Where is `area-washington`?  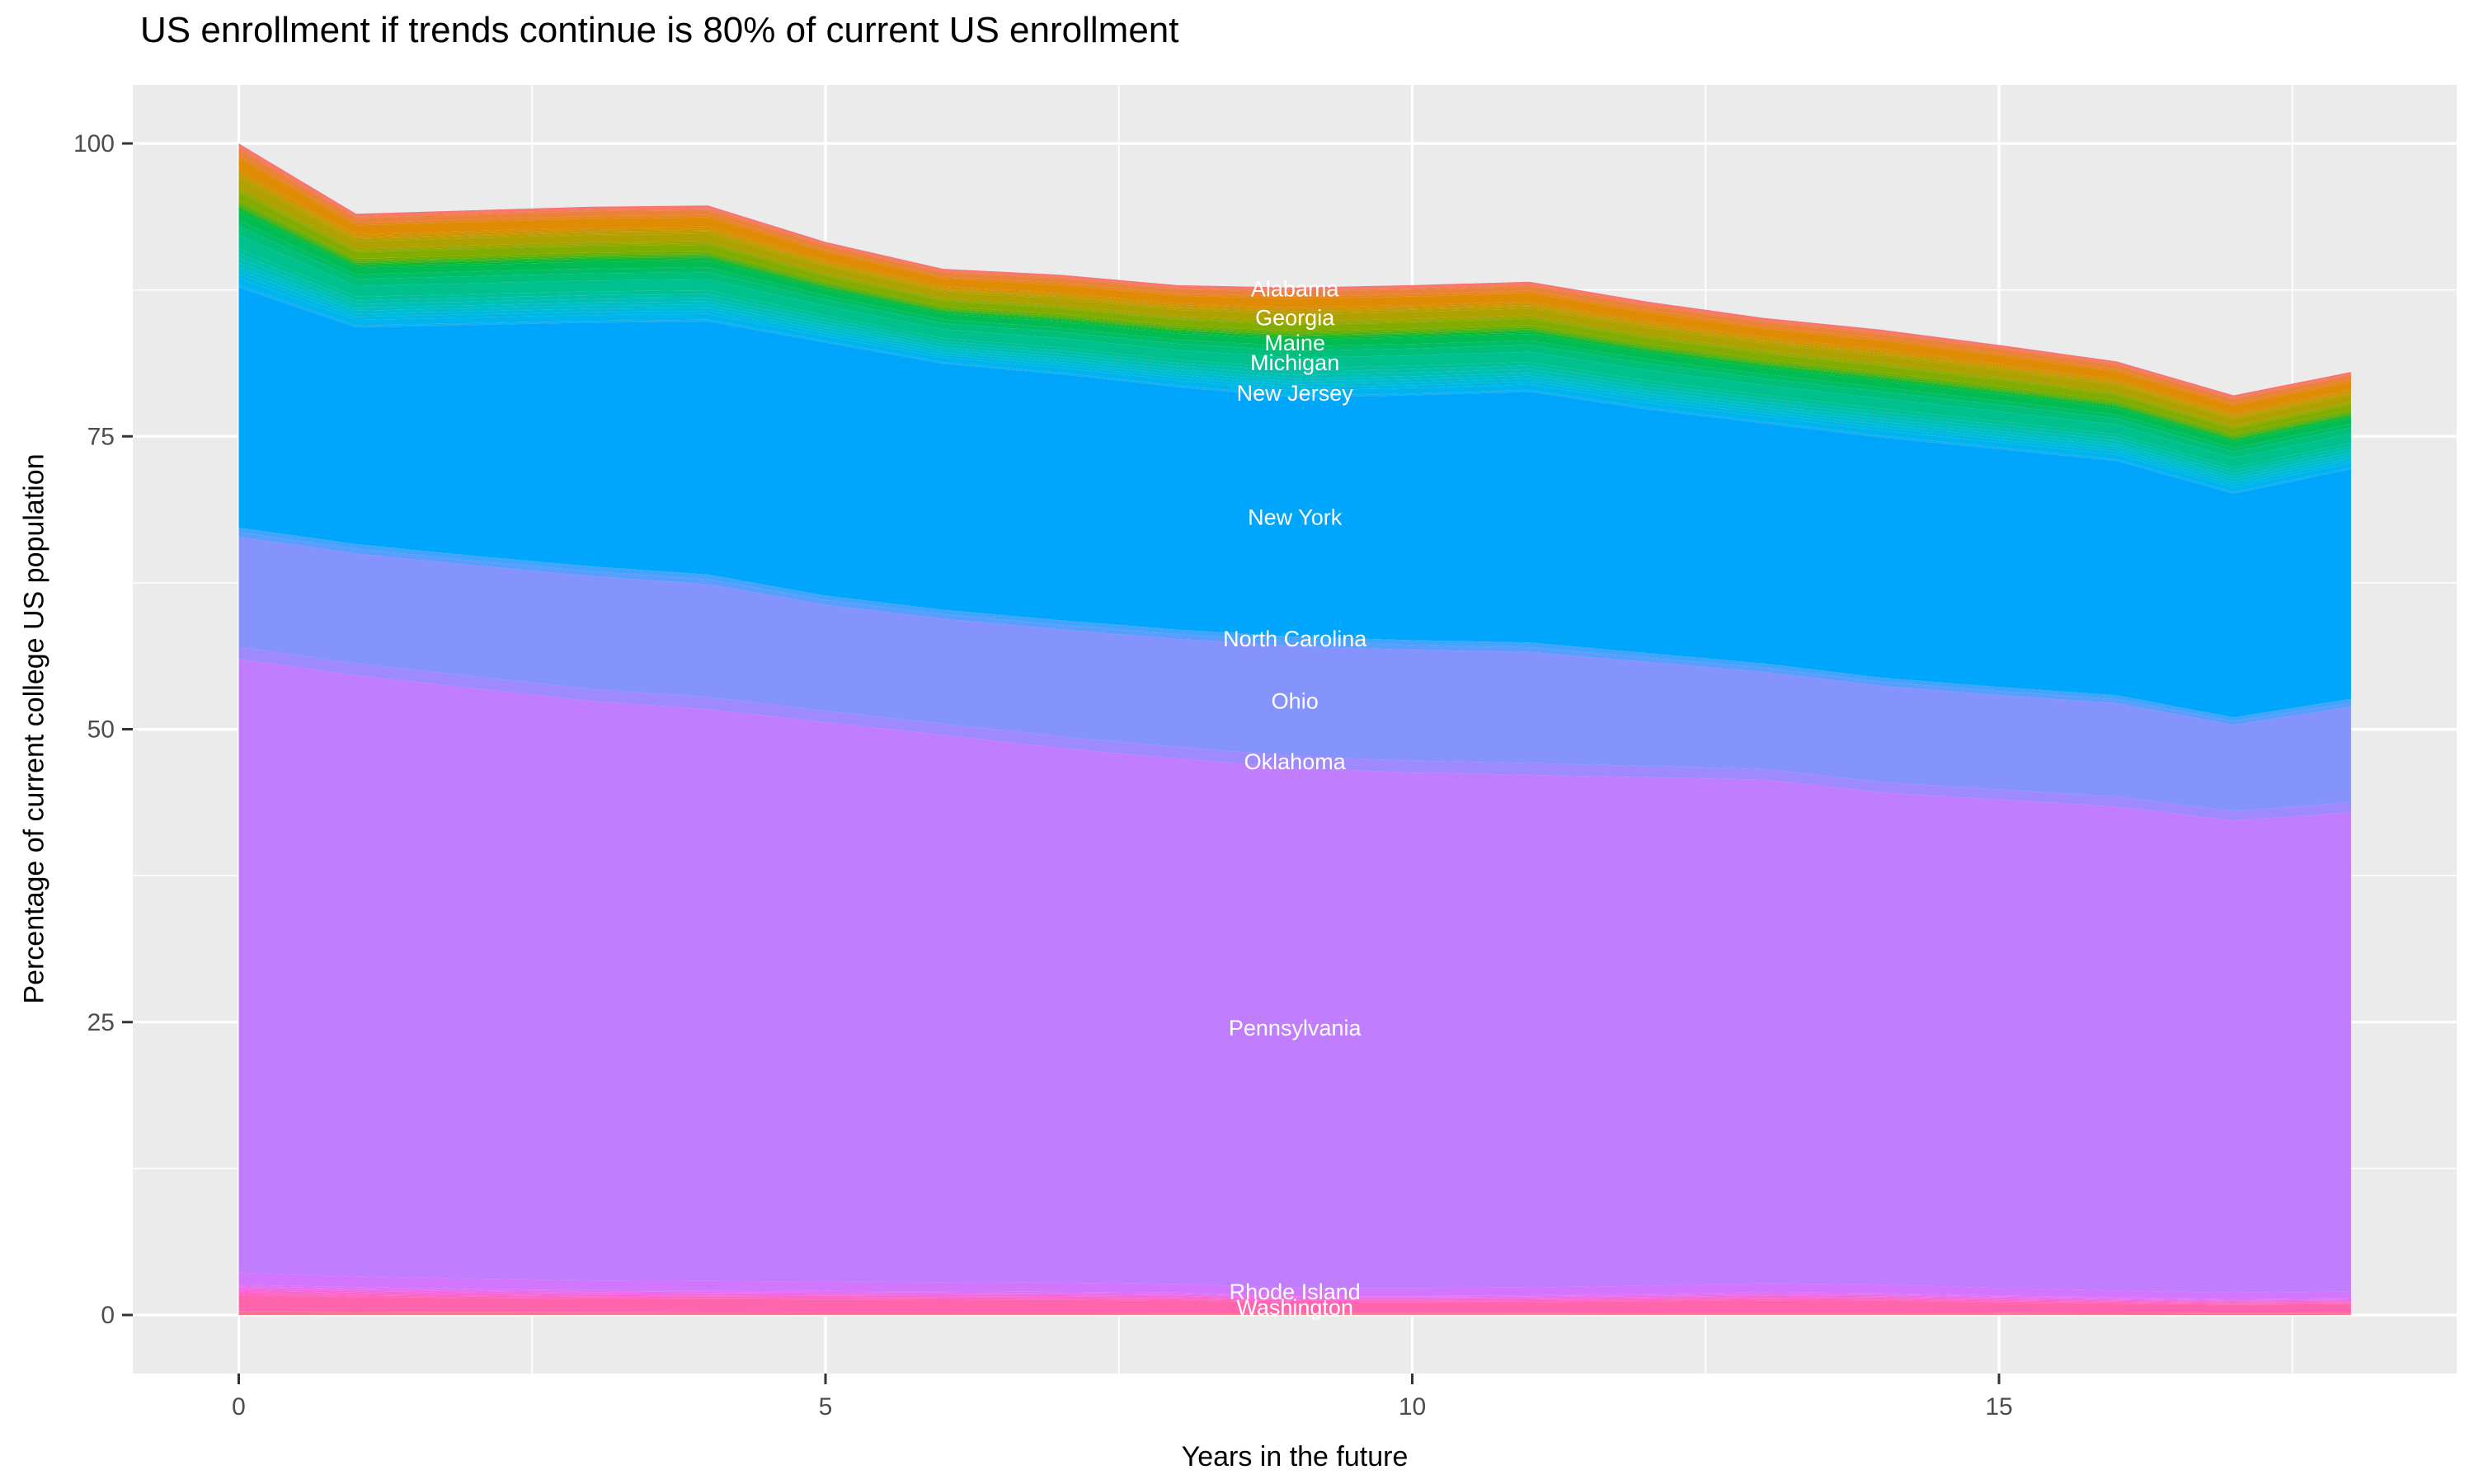 area-washington is located at coordinates (1294, 1304).